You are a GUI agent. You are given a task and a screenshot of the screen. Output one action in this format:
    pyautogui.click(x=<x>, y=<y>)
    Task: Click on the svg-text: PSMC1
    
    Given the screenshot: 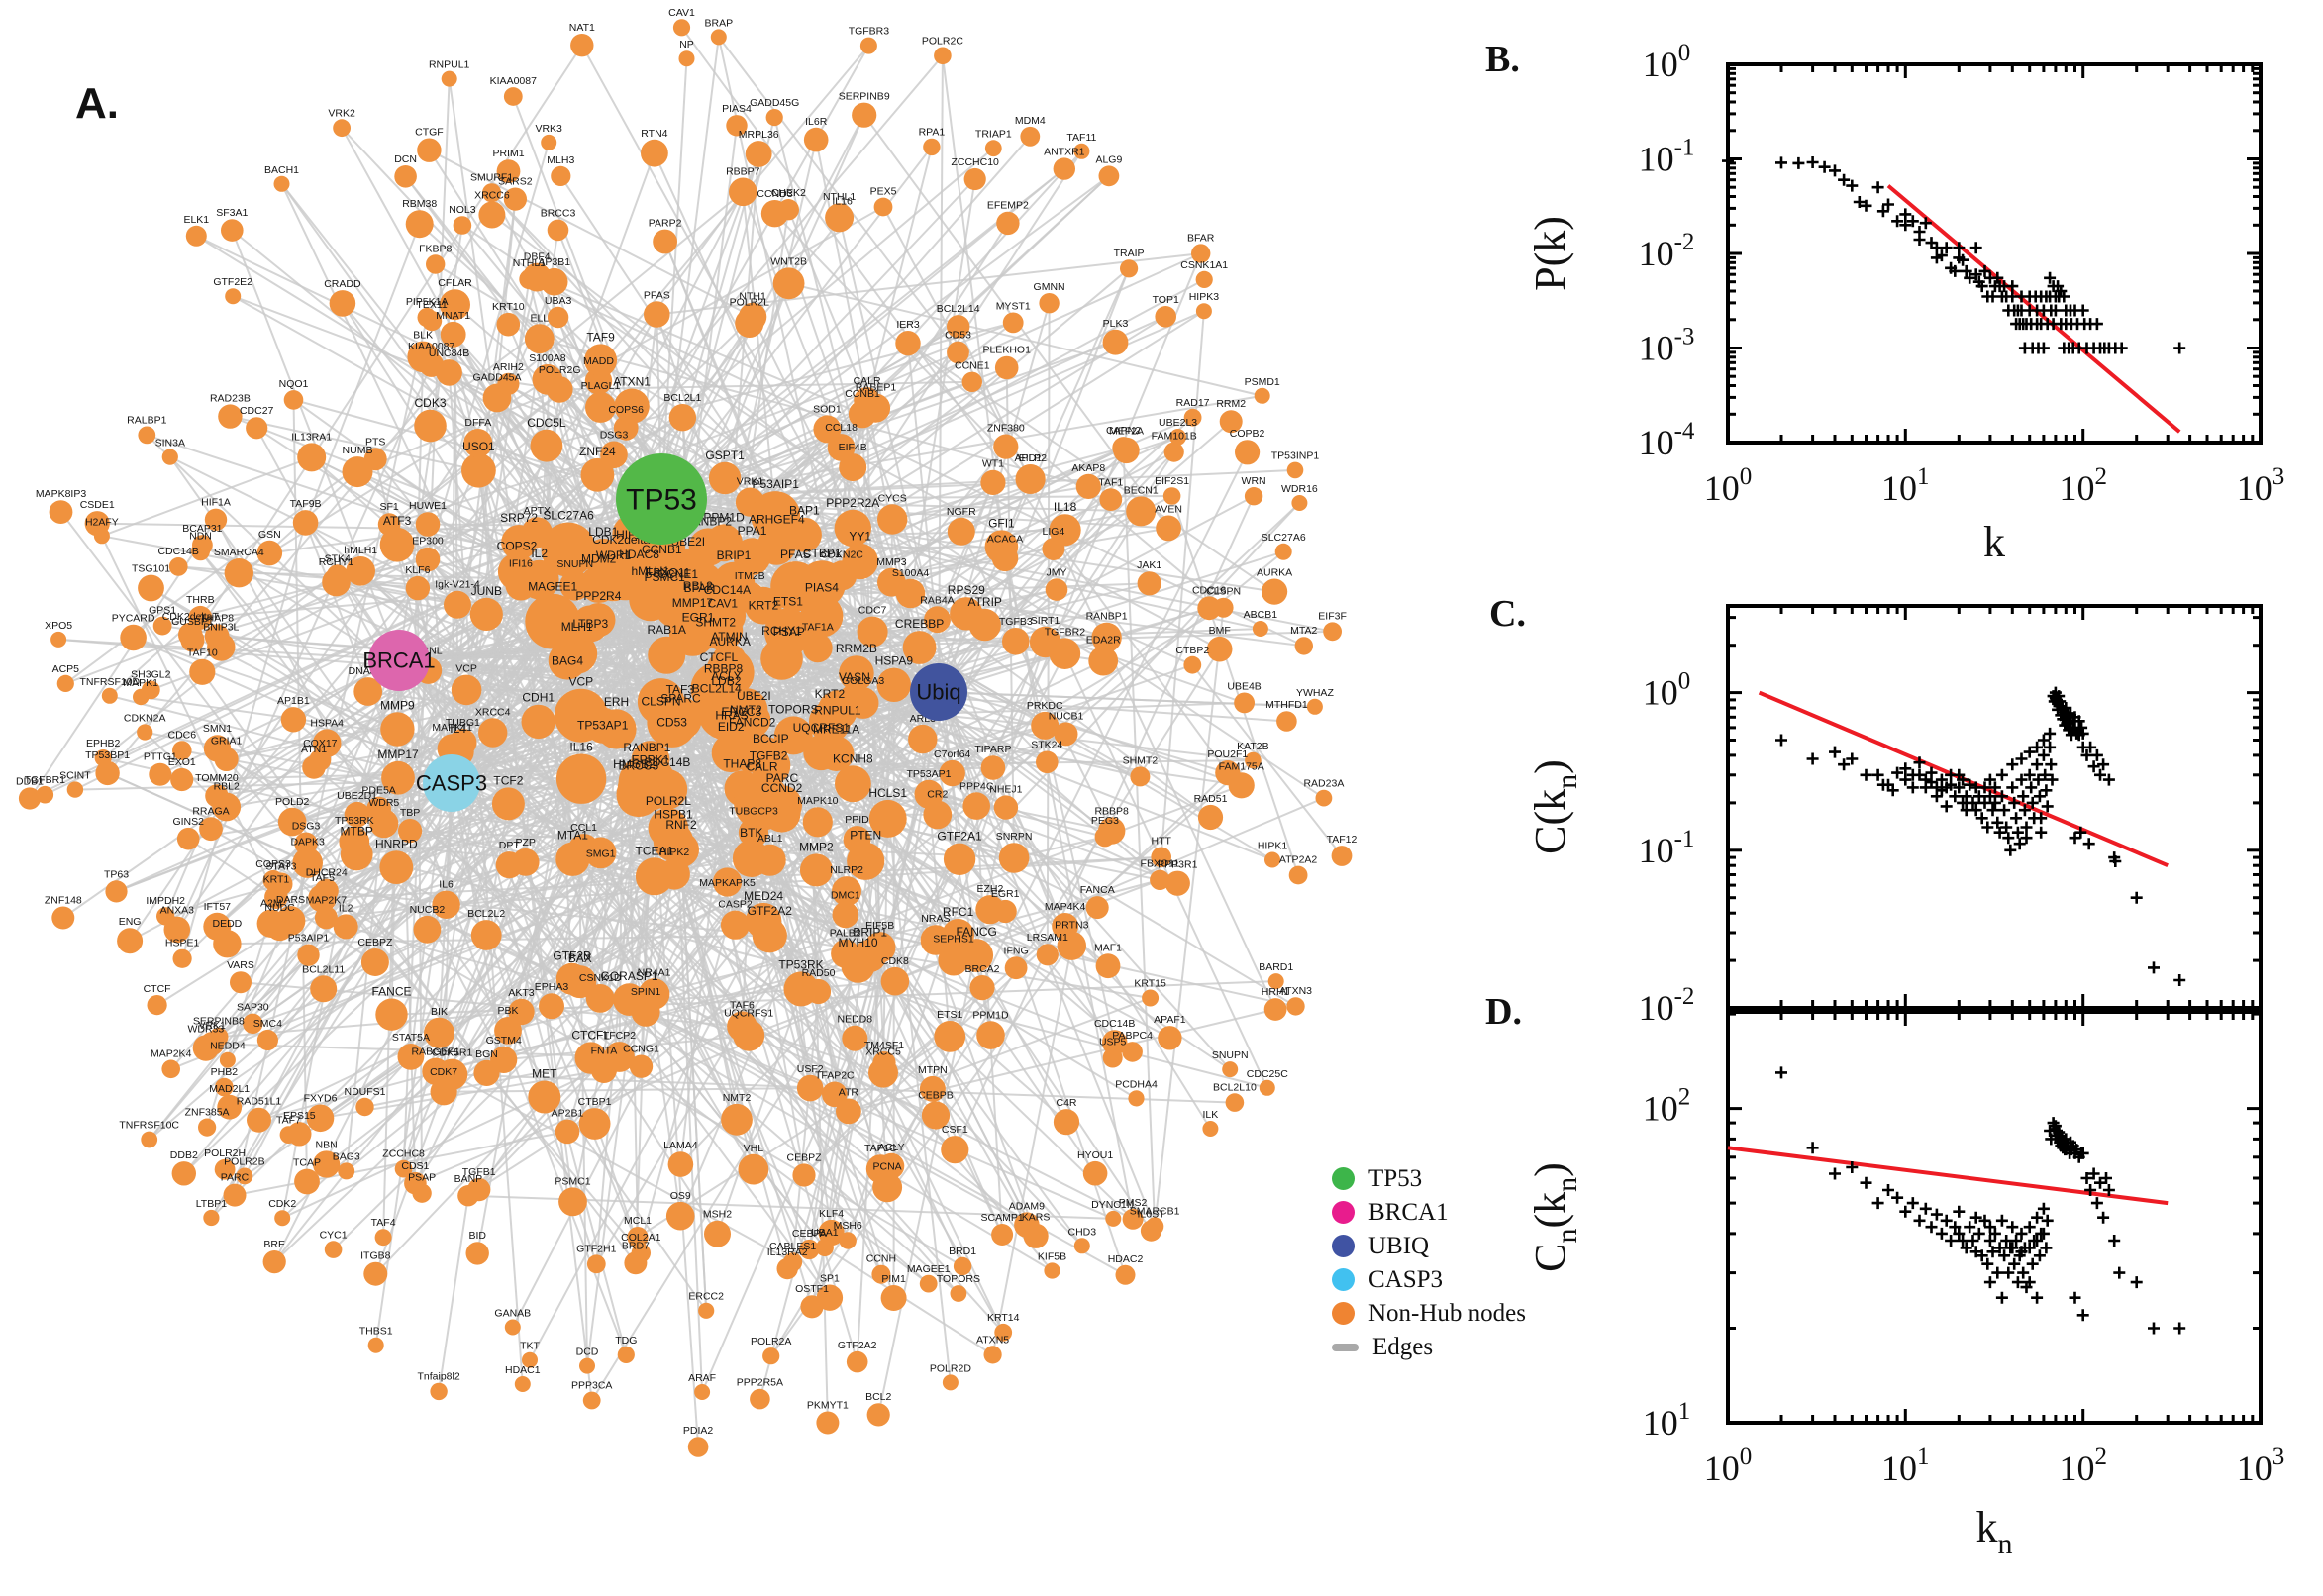 What is the action you would take?
    pyautogui.click(x=666, y=577)
    